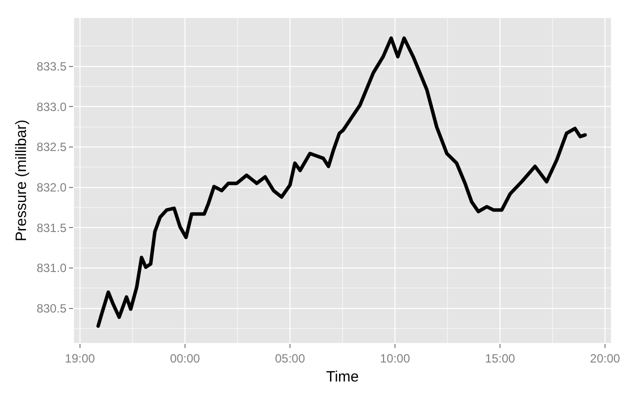 This screenshot has width=644, height=399. I want to click on y-tick-label: 832.0, so click(51, 187).